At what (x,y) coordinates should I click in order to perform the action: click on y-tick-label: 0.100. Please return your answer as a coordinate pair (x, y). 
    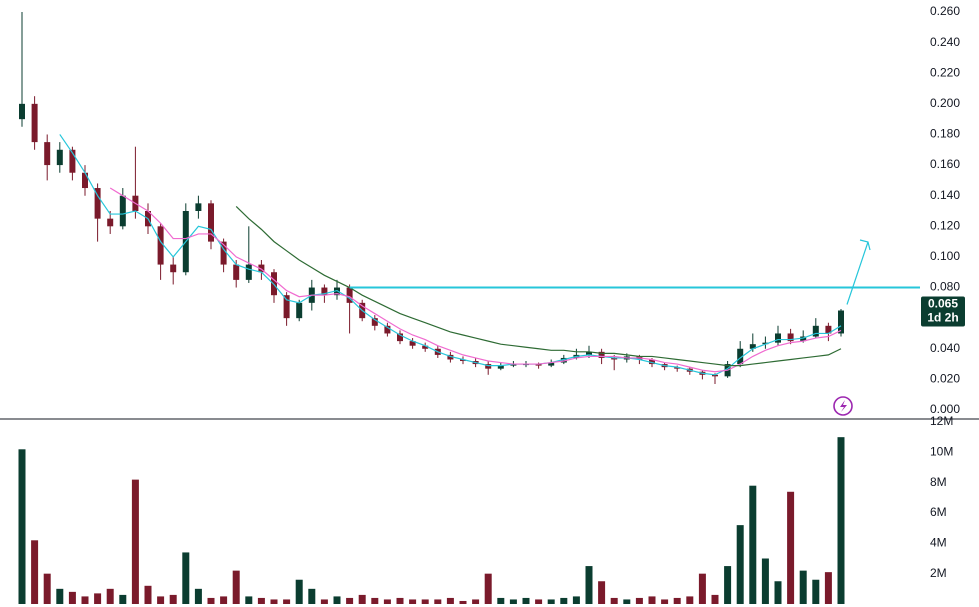
    Looking at the image, I should click on (945, 256).